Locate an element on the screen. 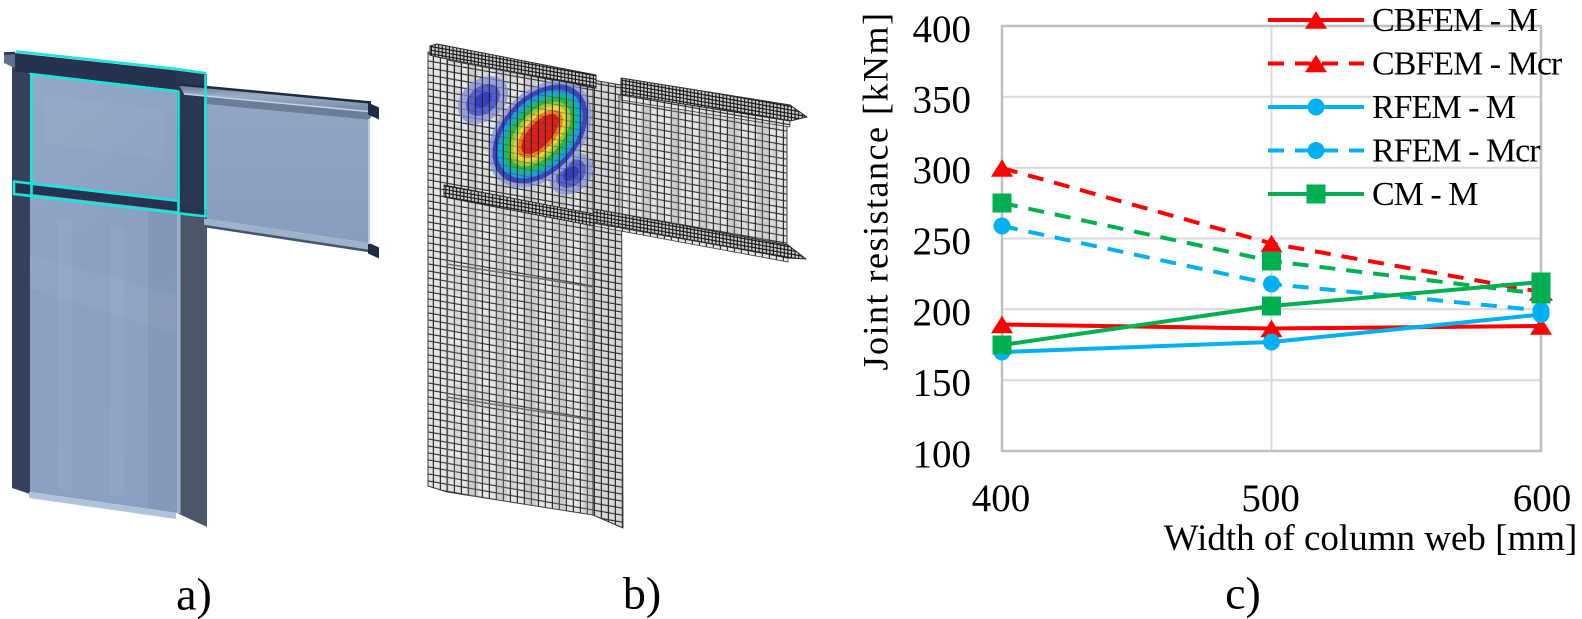 The image size is (1582, 619). svg-text: CM - M is located at coordinates (1425, 194).